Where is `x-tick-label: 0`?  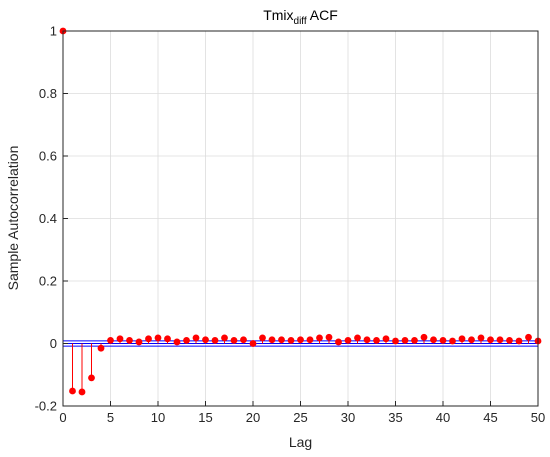
x-tick-label: 0 is located at coordinates (62, 417).